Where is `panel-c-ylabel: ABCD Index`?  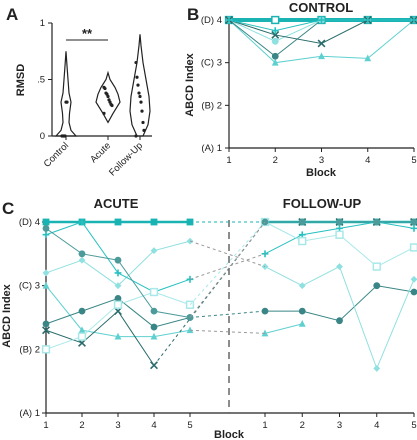
panel-c-ylabel: ABCD Index is located at coordinates (7, 315).